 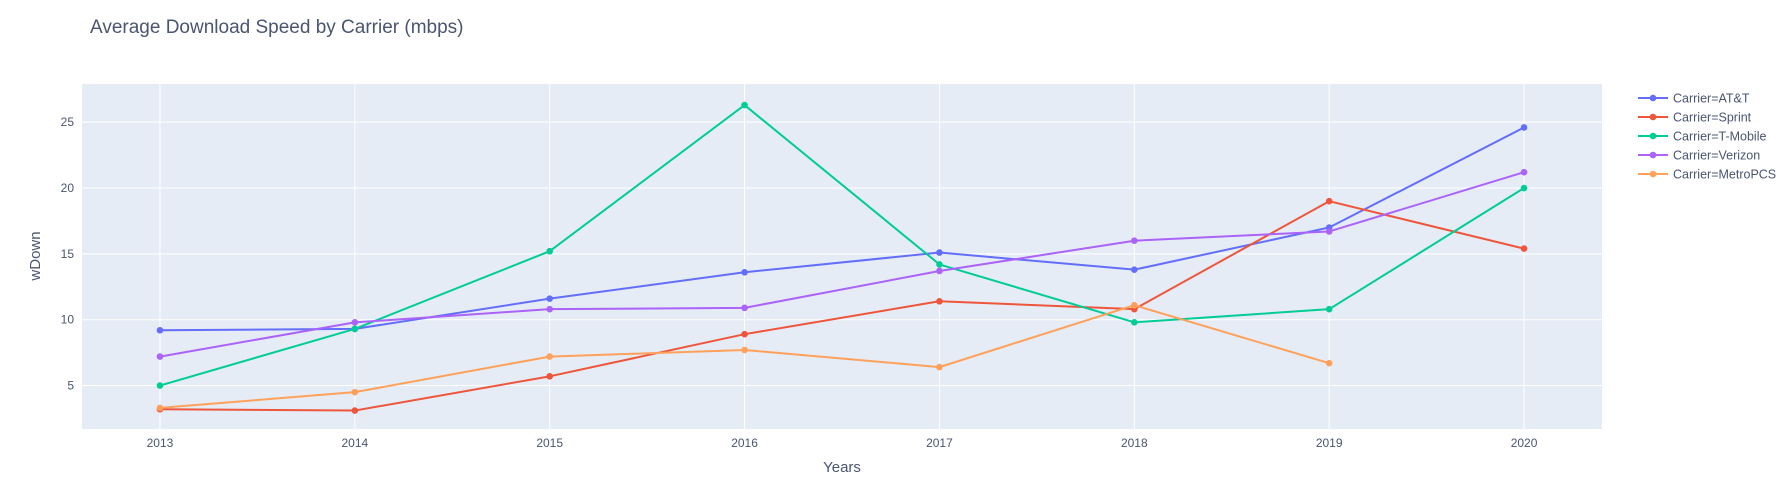 What do you see at coordinates (1711, 99) in the screenshot?
I see `legend-label: Carrier=AT&T` at bounding box center [1711, 99].